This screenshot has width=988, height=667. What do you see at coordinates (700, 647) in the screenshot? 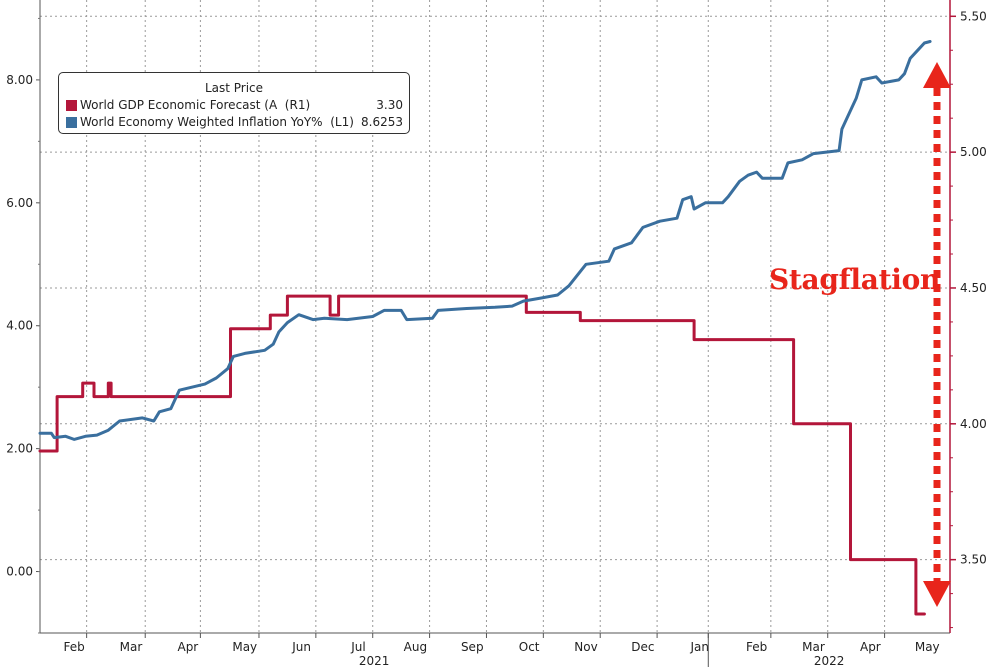
I see `x-axis-tick-label: Jan` at bounding box center [700, 647].